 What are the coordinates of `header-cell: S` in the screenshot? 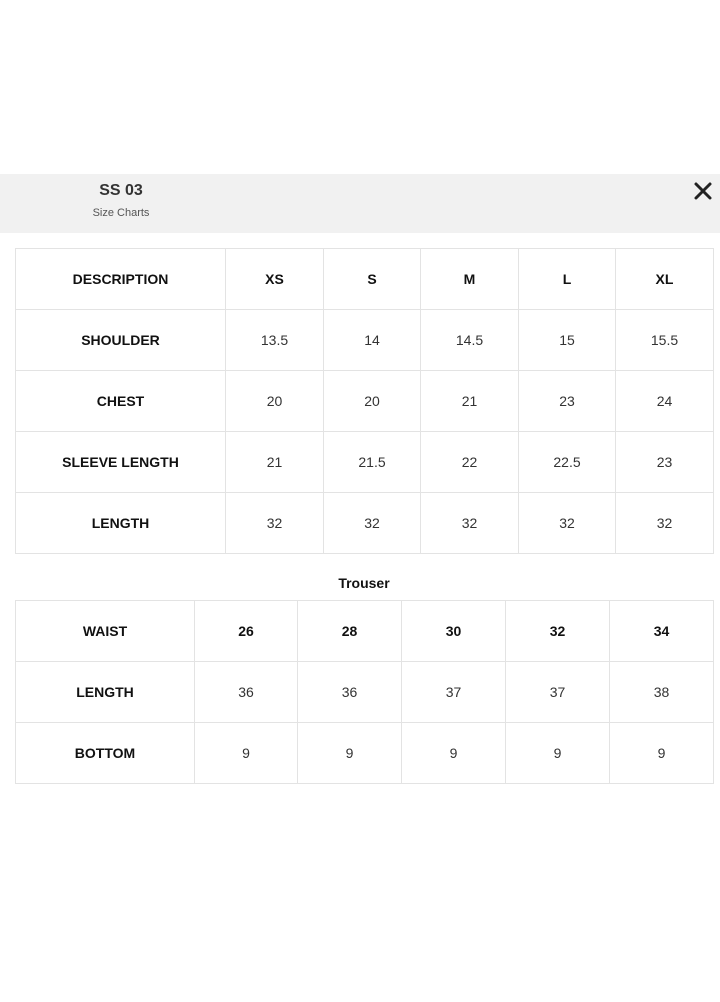 It's located at (372, 279).